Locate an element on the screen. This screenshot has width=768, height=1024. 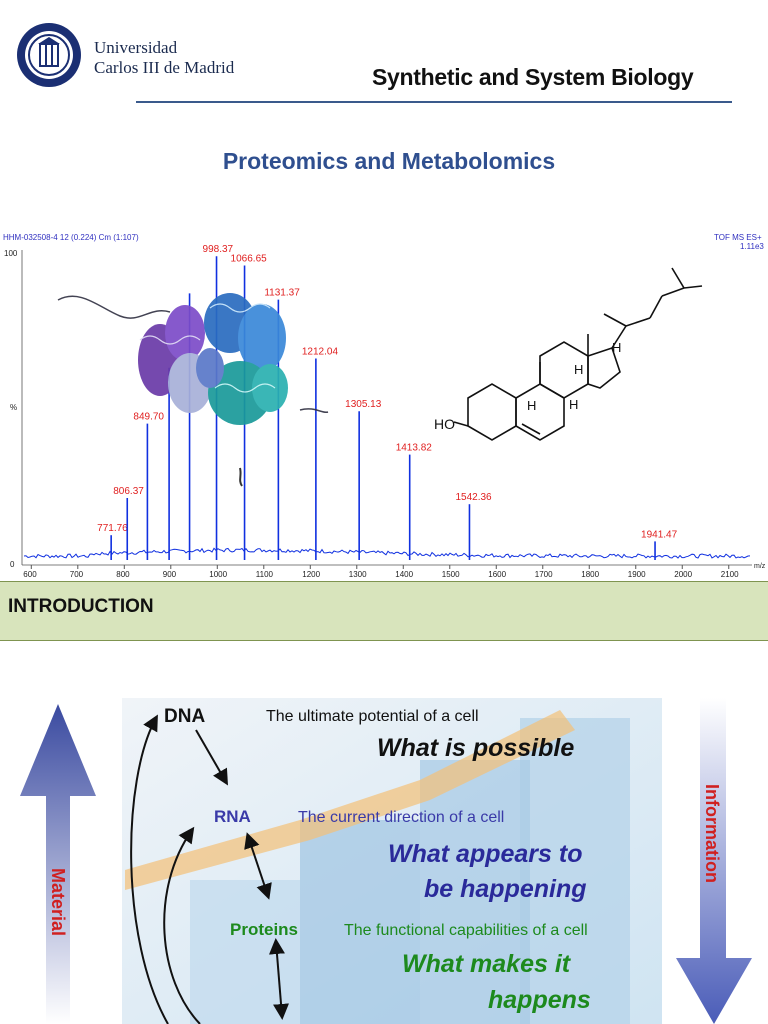
spectrum-header-right-2: 1.11e3 is located at coordinates (752, 246).